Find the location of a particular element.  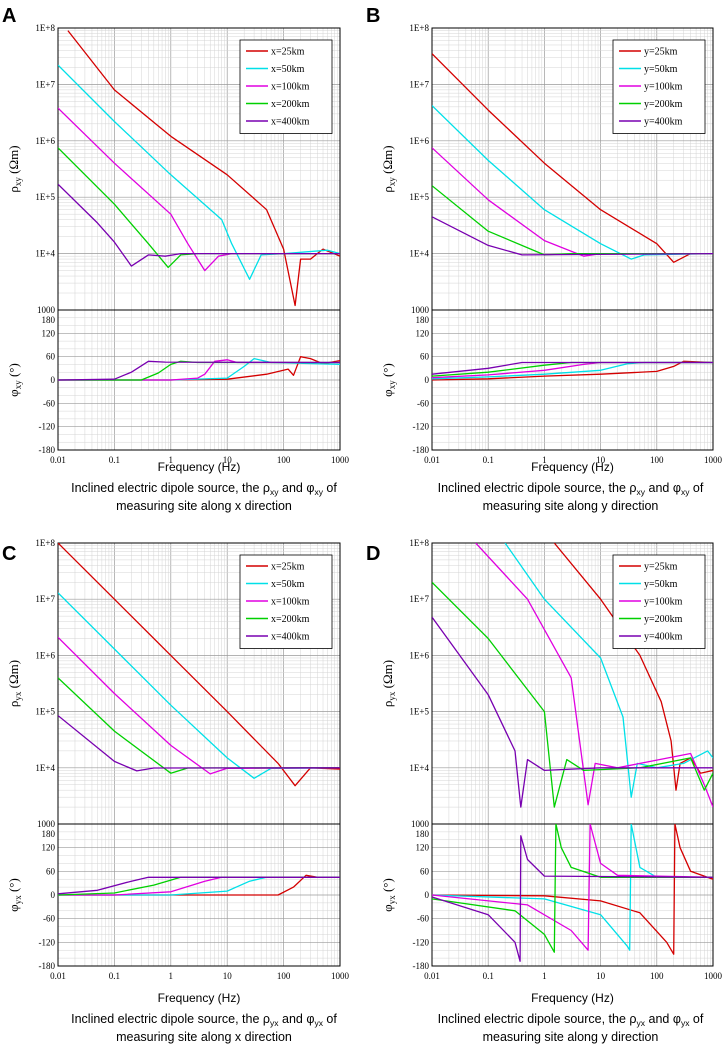

panel-label: B is located at coordinates (373, 16).